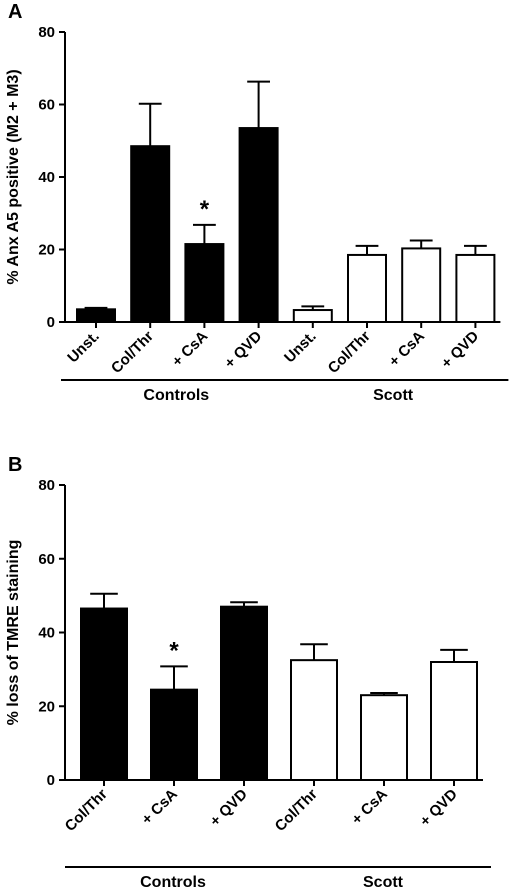  Describe the element at coordinates (13, 633) in the screenshot. I see `y-axis-label: % loss of TMRE staining` at that location.